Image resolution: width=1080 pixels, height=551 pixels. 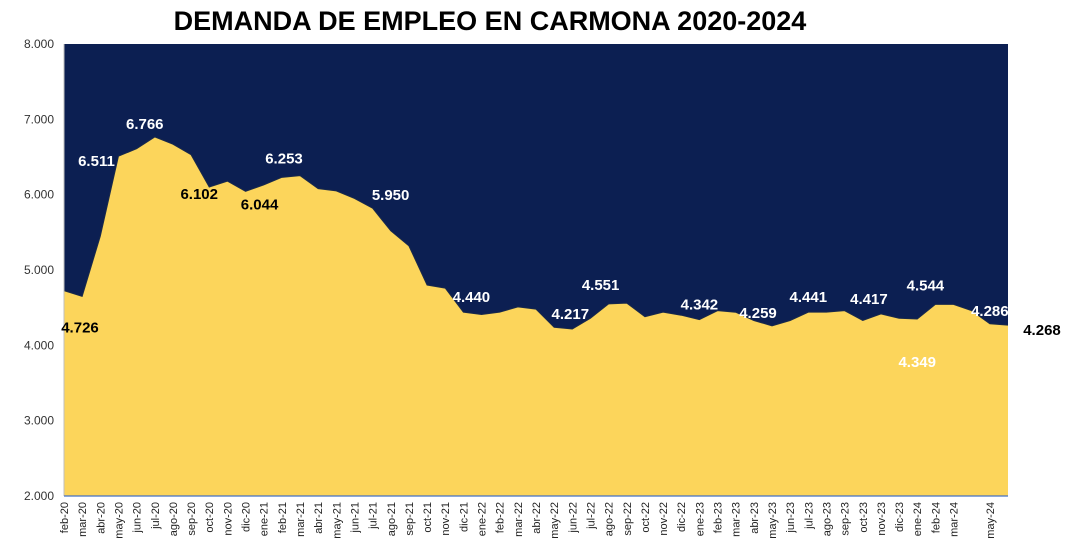 I want to click on x-tick-label: dic-22, so click(x=682, y=517).